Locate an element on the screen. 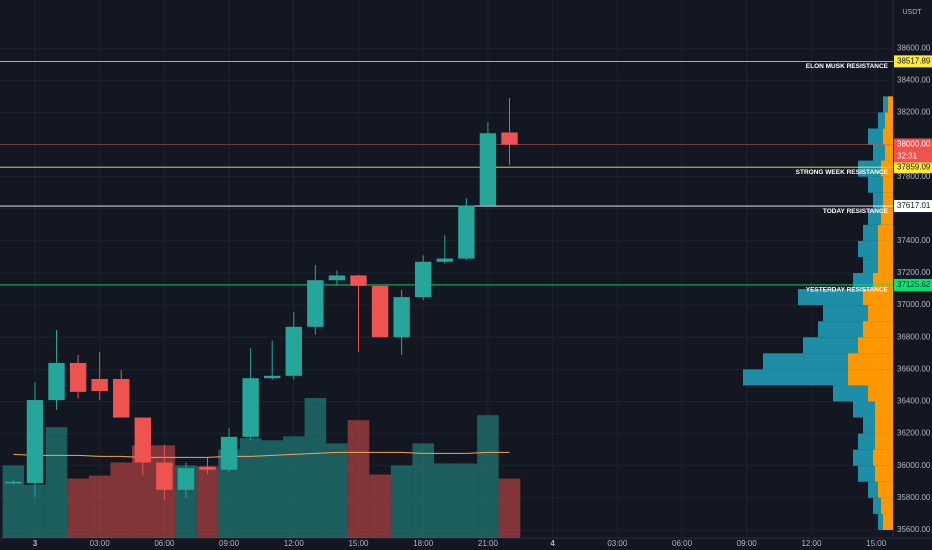 The height and width of the screenshot is (550, 932). level-name: STRONG WEEK RESISTANCE is located at coordinates (842, 172).